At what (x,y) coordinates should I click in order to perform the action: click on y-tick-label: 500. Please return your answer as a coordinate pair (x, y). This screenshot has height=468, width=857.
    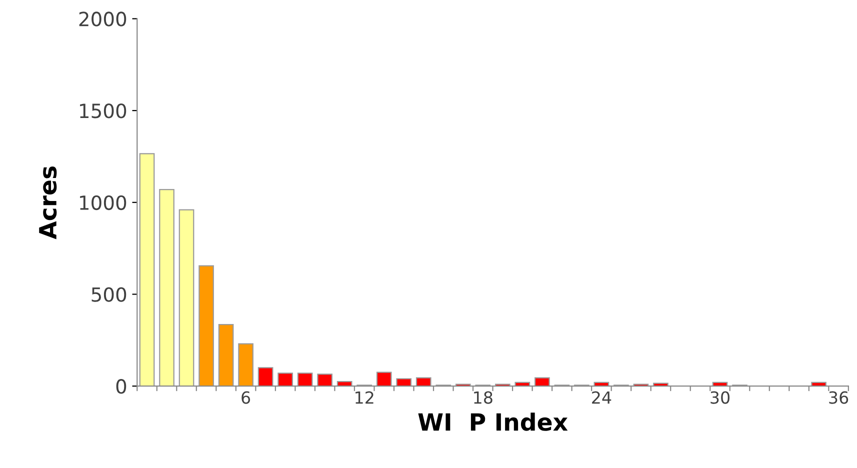
    Looking at the image, I should click on (109, 294).